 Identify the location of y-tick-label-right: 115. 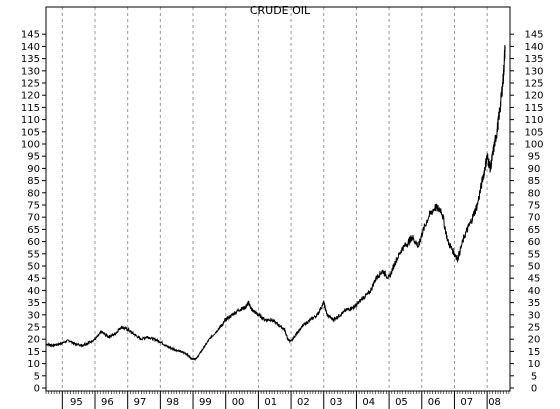
(533, 108).